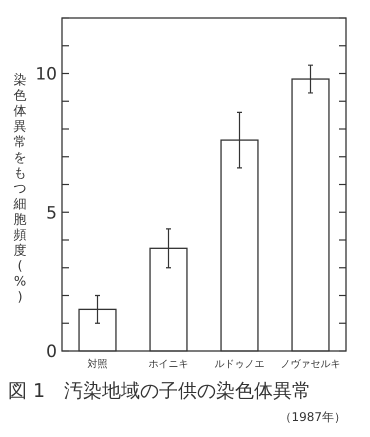 Image resolution: width=370 pixels, height=437 pixels. Describe the element at coordinates (168, 364) in the screenshot. I see `x-tick-label: ホイニキ` at that location.